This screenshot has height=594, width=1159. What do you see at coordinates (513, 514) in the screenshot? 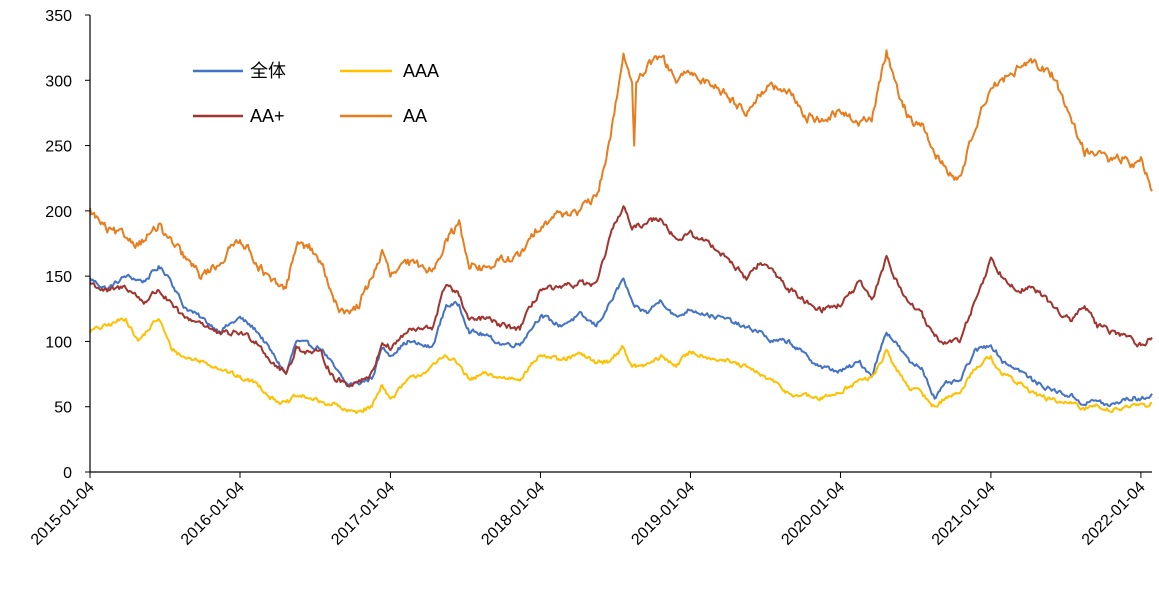
I see `x-tick-label: 2018-01-04` at bounding box center [513, 514].